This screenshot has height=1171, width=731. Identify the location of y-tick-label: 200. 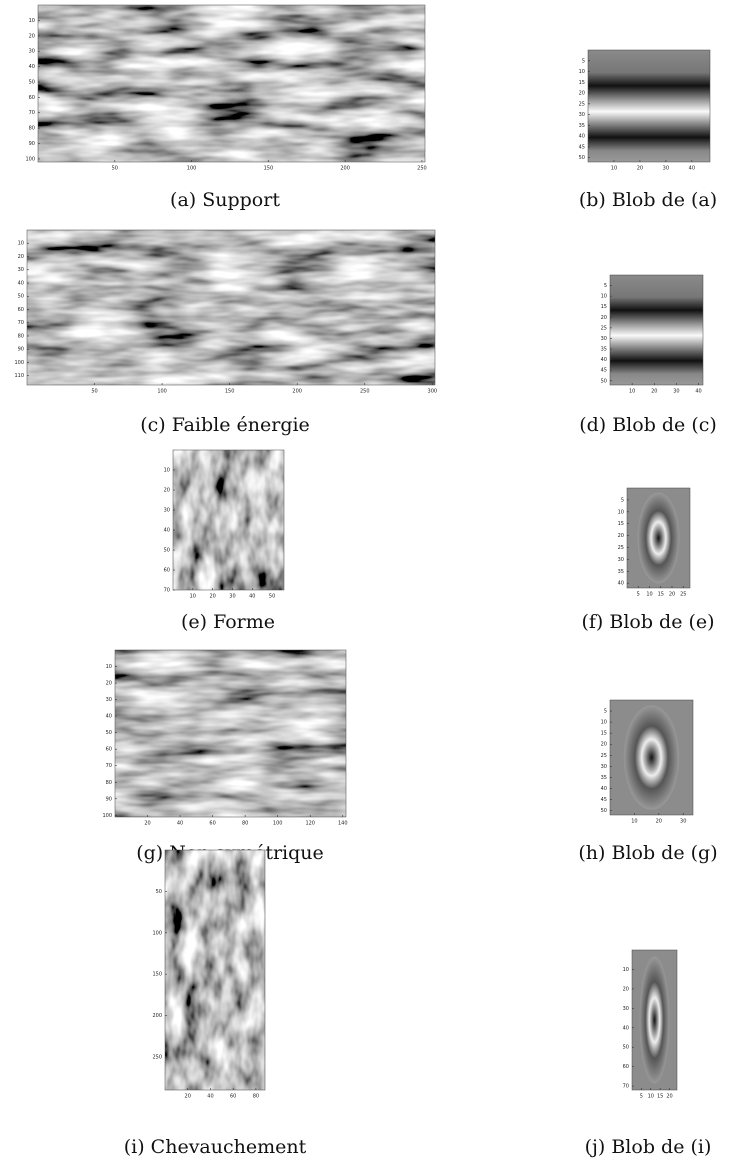
(157, 1016).